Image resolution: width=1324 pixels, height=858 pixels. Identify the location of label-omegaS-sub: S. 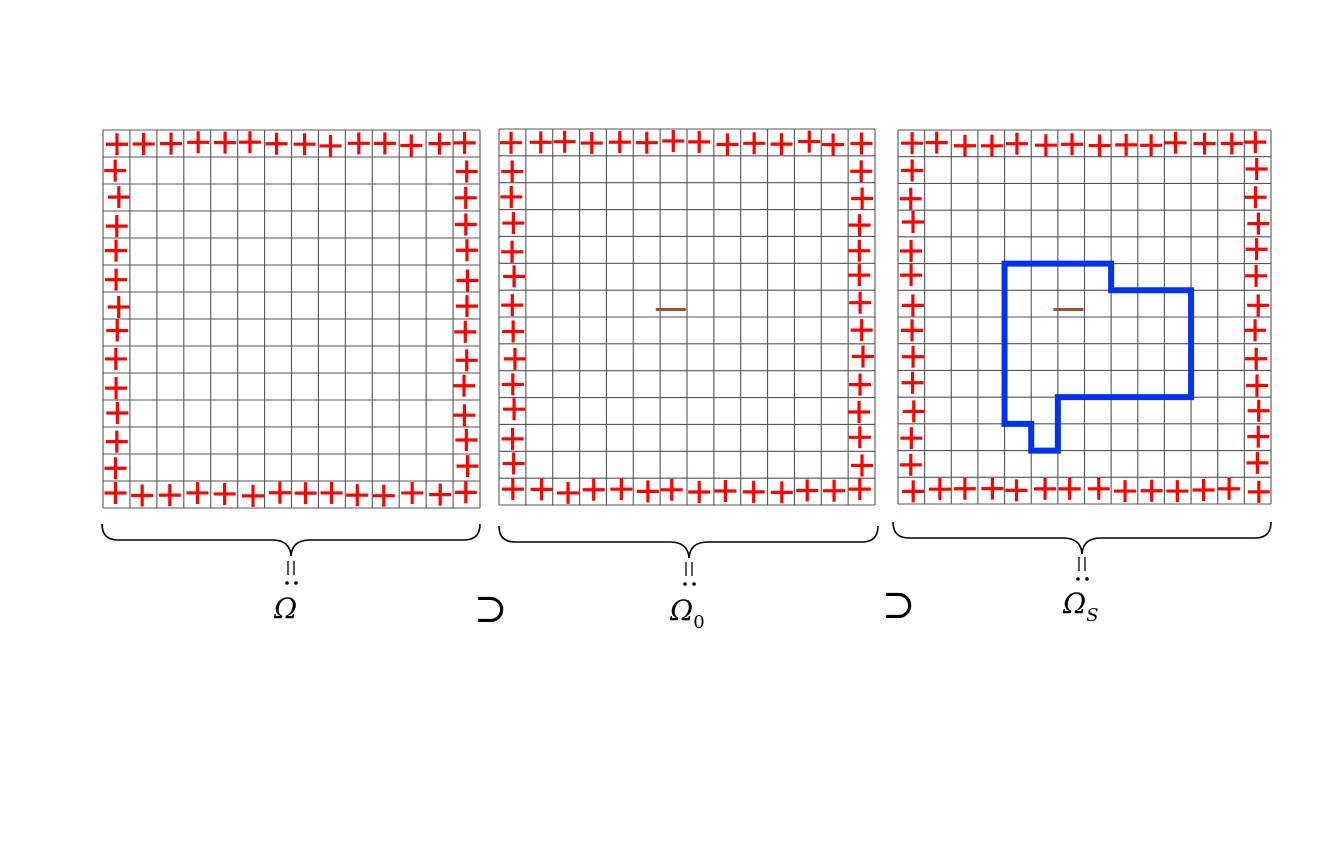
(1092, 615).